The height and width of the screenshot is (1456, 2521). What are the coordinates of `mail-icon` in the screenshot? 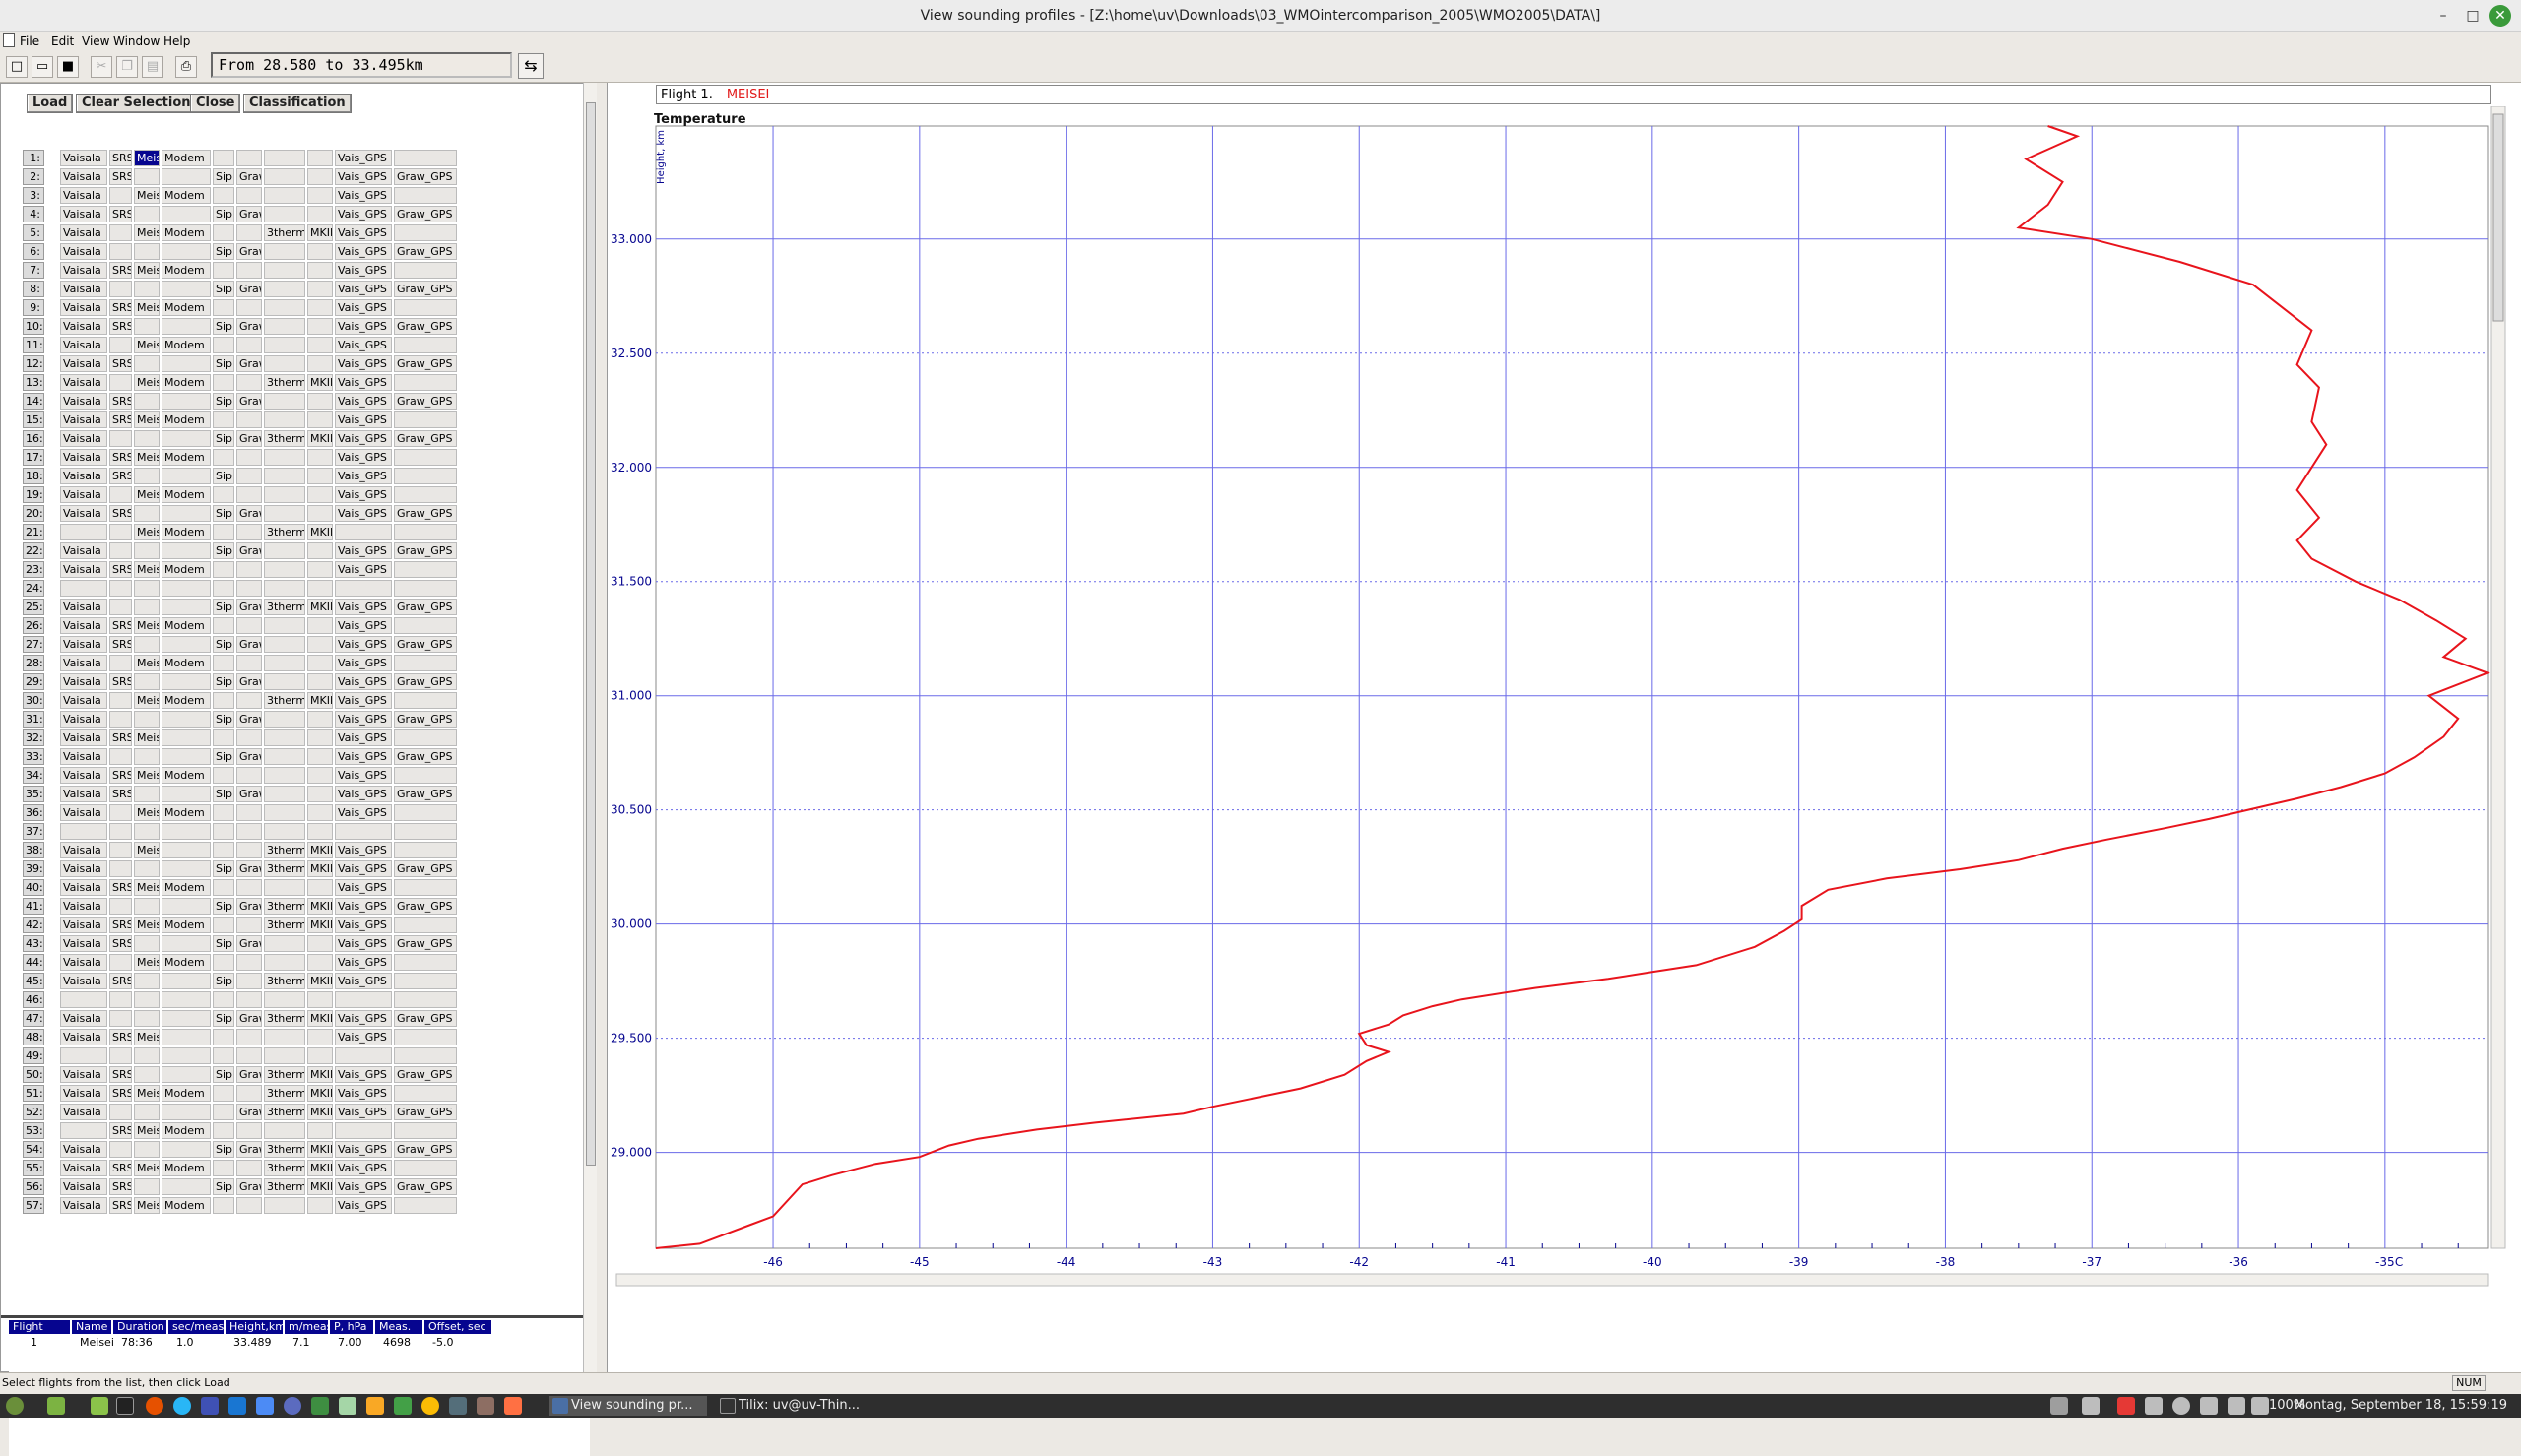 It's located at (210, 1406).